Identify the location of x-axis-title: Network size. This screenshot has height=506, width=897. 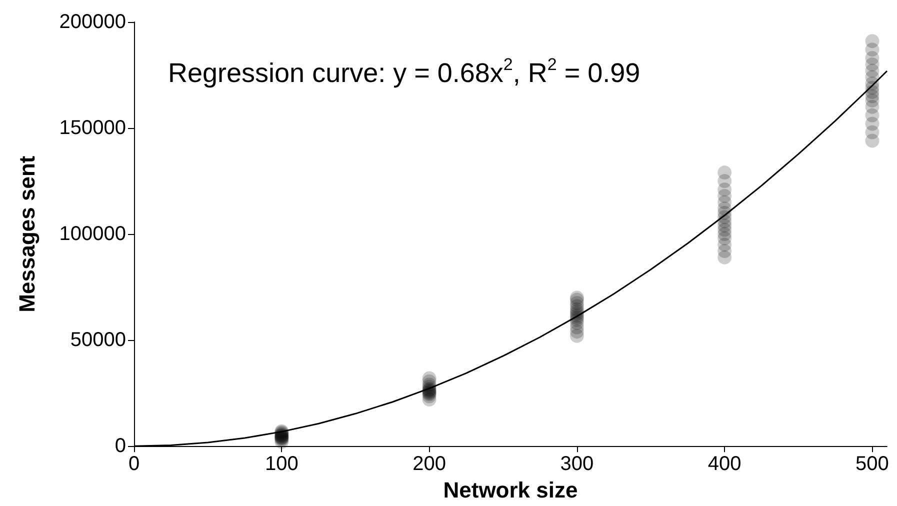
(510, 490).